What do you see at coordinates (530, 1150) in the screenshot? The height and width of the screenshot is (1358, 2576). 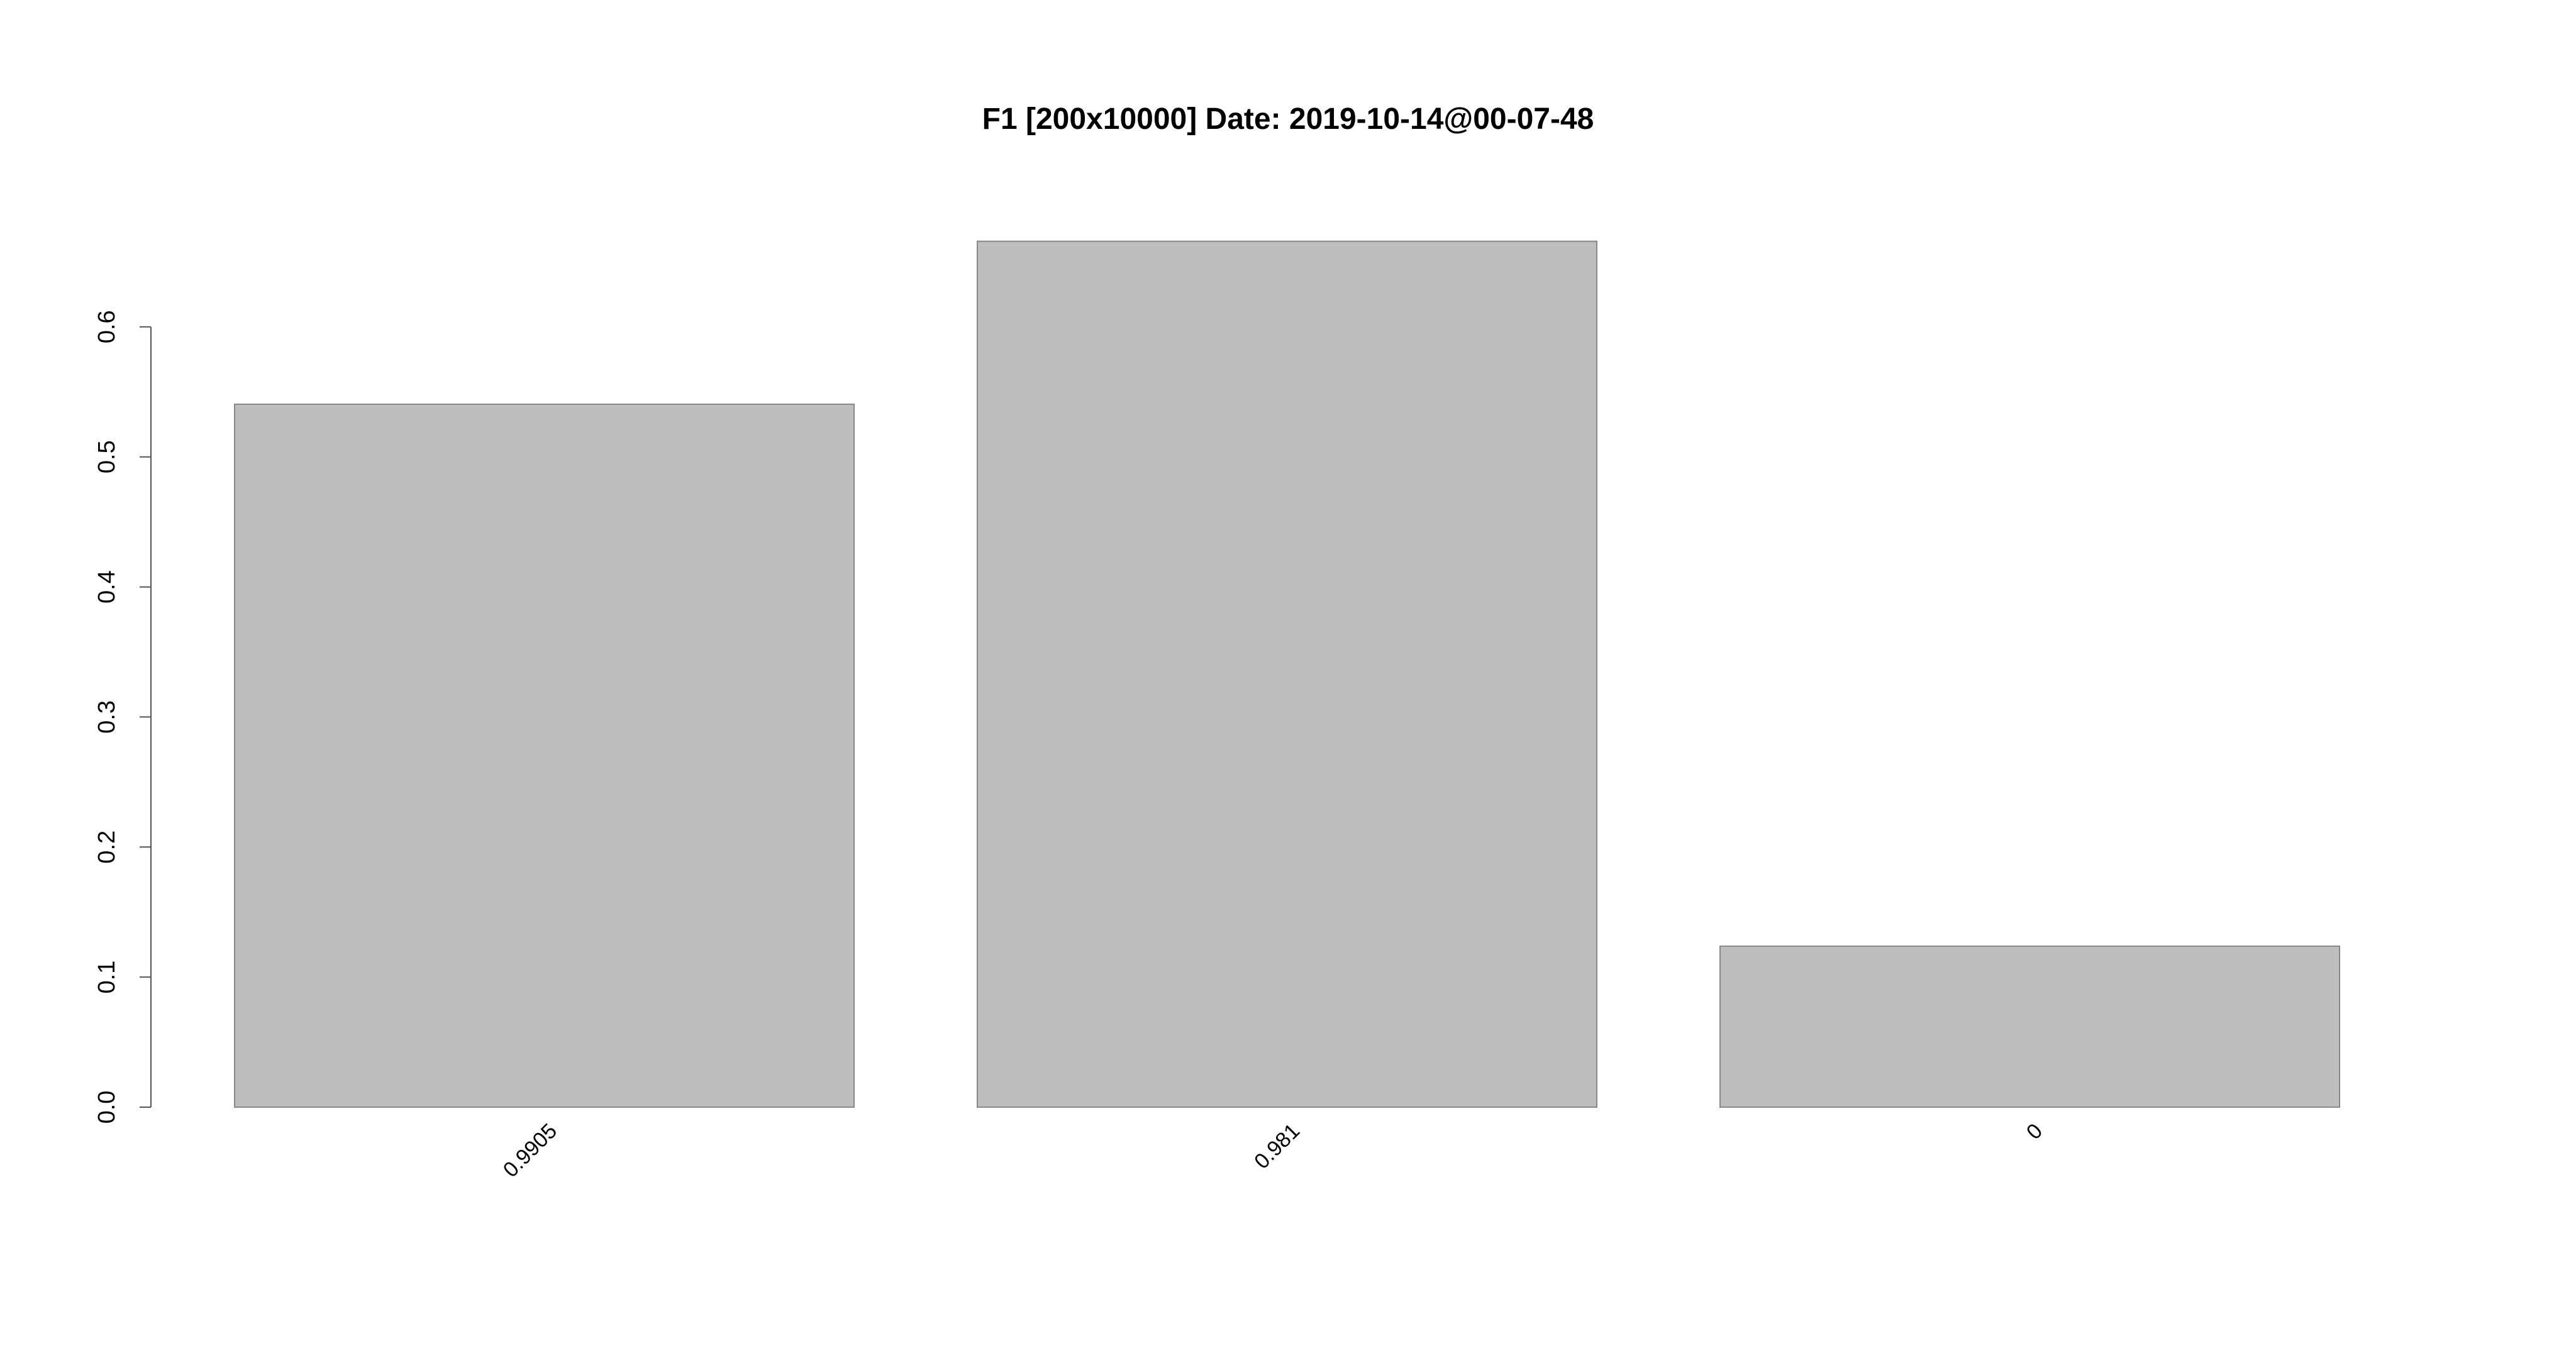 I see `x-tick-label: 0.9905` at bounding box center [530, 1150].